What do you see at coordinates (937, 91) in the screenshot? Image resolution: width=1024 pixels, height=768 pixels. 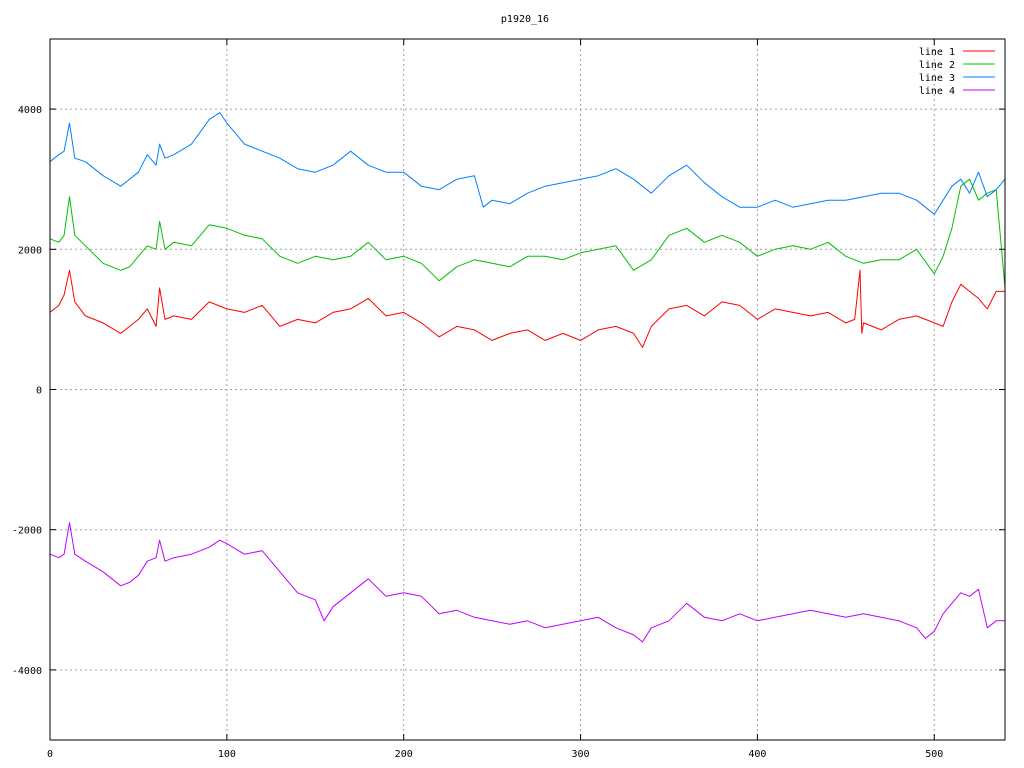 I see `legend-label-4: line 4` at bounding box center [937, 91].